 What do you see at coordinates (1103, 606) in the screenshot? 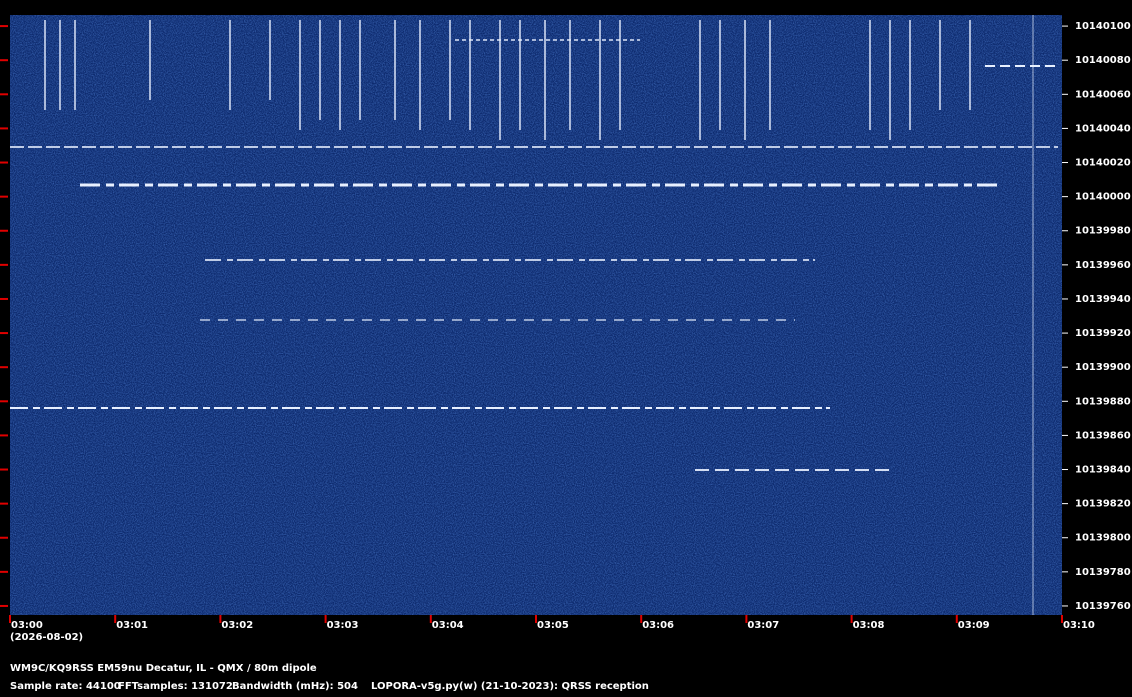
I see `y-tick-label: 10139760` at bounding box center [1103, 606].